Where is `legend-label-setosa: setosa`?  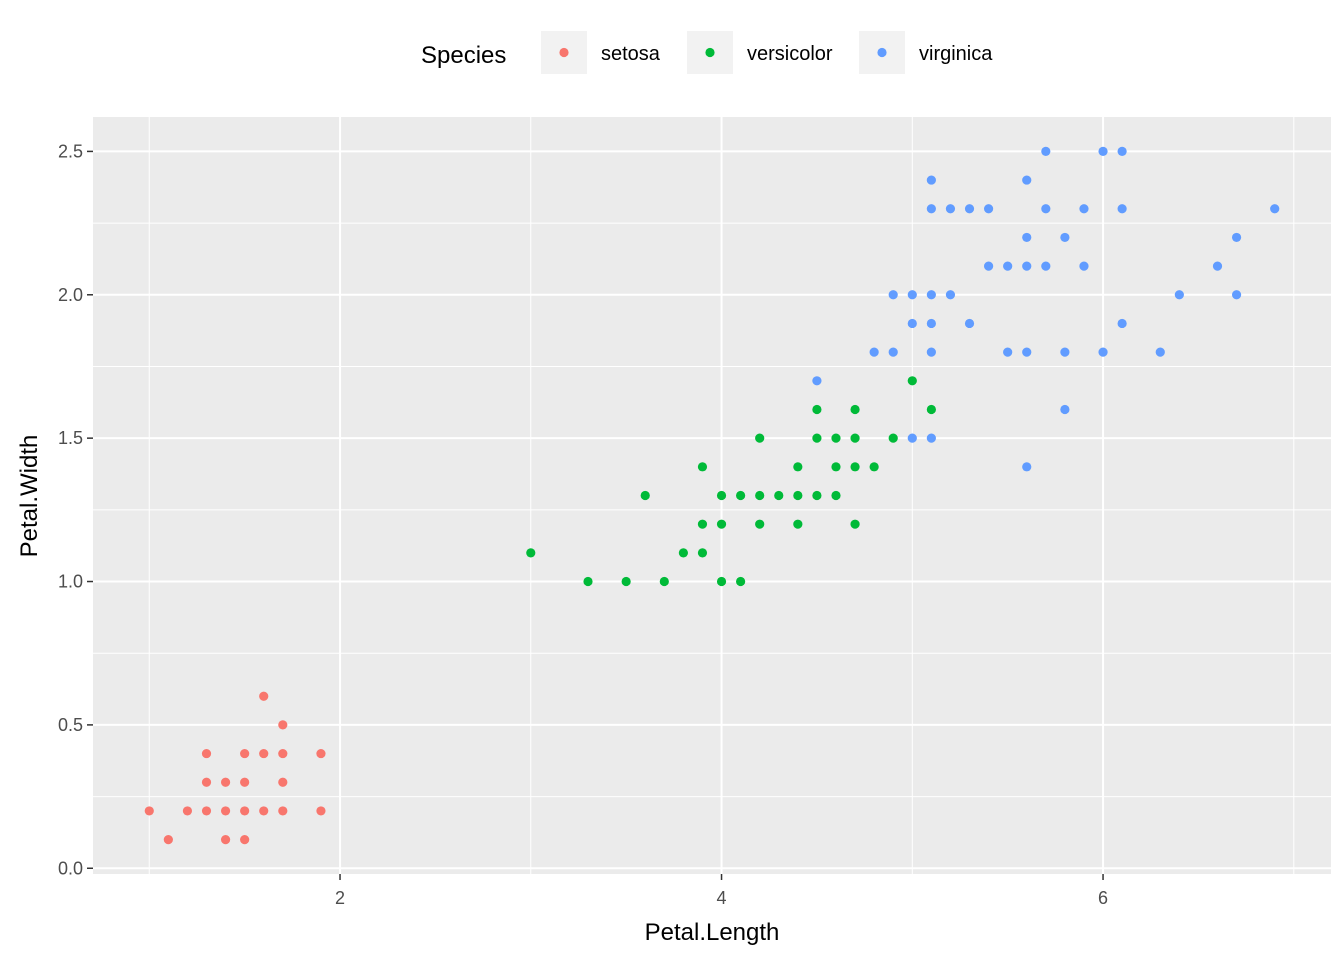
legend-label-setosa: setosa is located at coordinates (631, 54).